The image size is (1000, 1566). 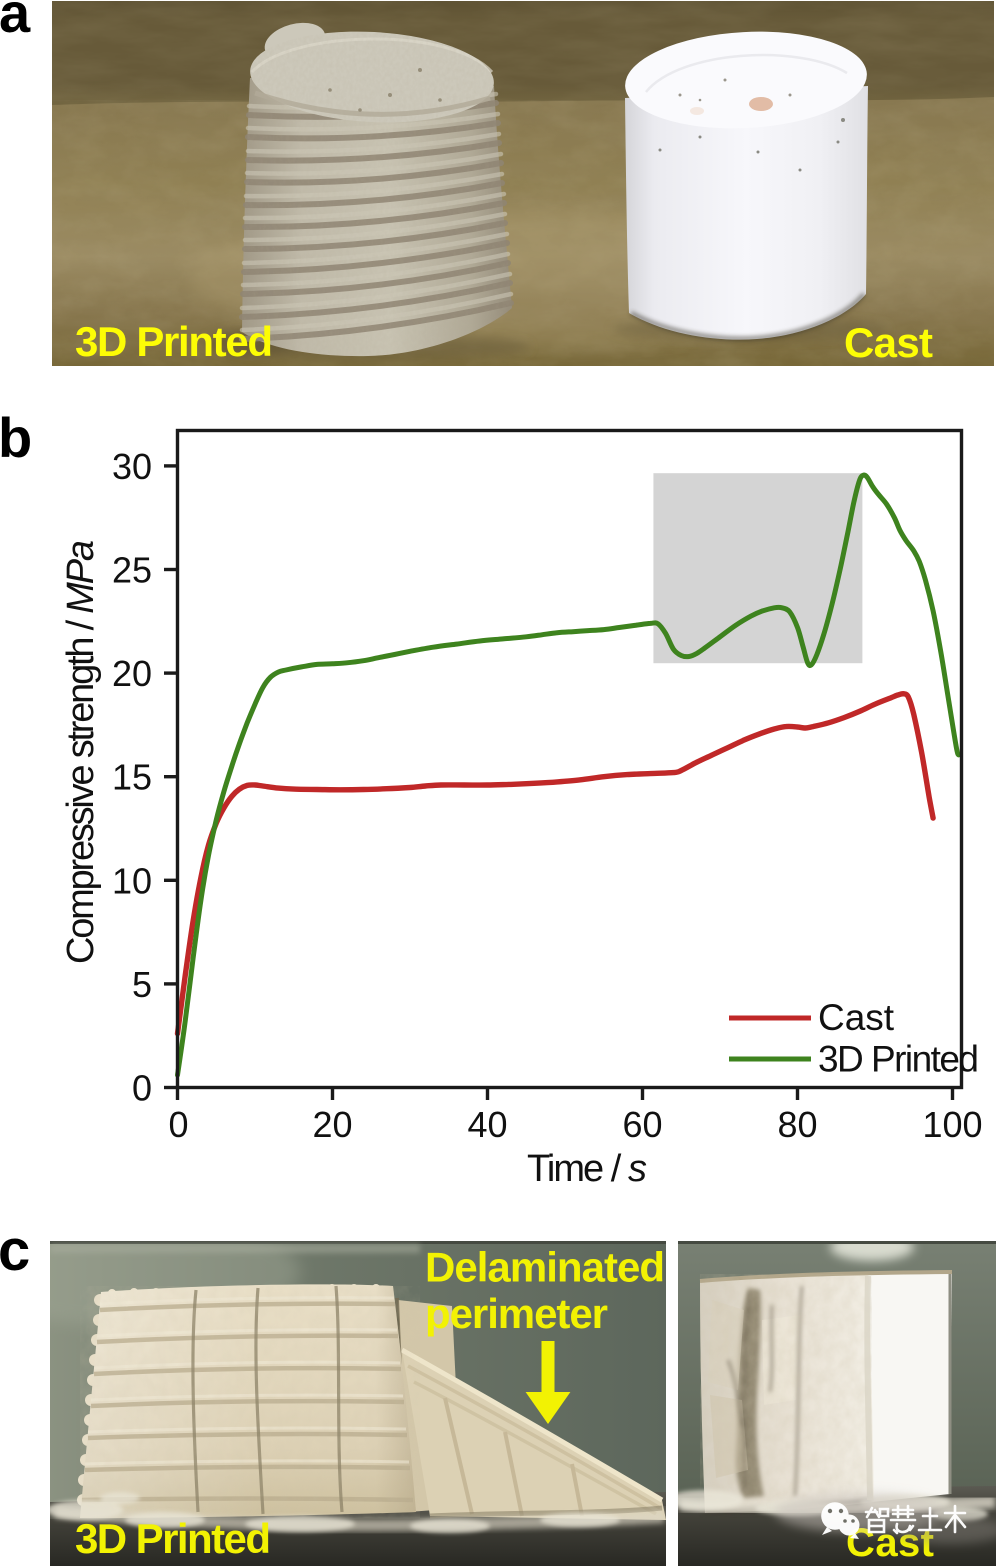 What do you see at coordinates (516, 1313) in the screenshot?
I see `svg-text: perimeter` at bounding box center [516, 1313].